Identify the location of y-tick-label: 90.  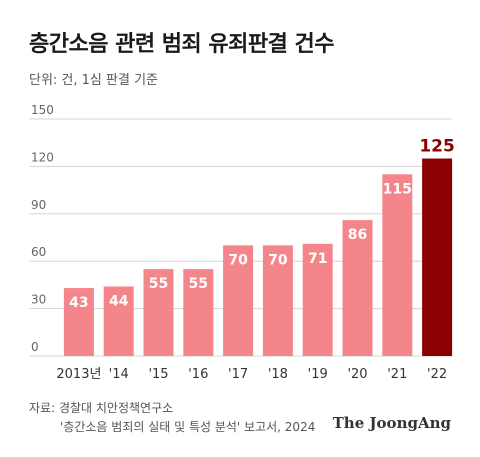
(38, 205).